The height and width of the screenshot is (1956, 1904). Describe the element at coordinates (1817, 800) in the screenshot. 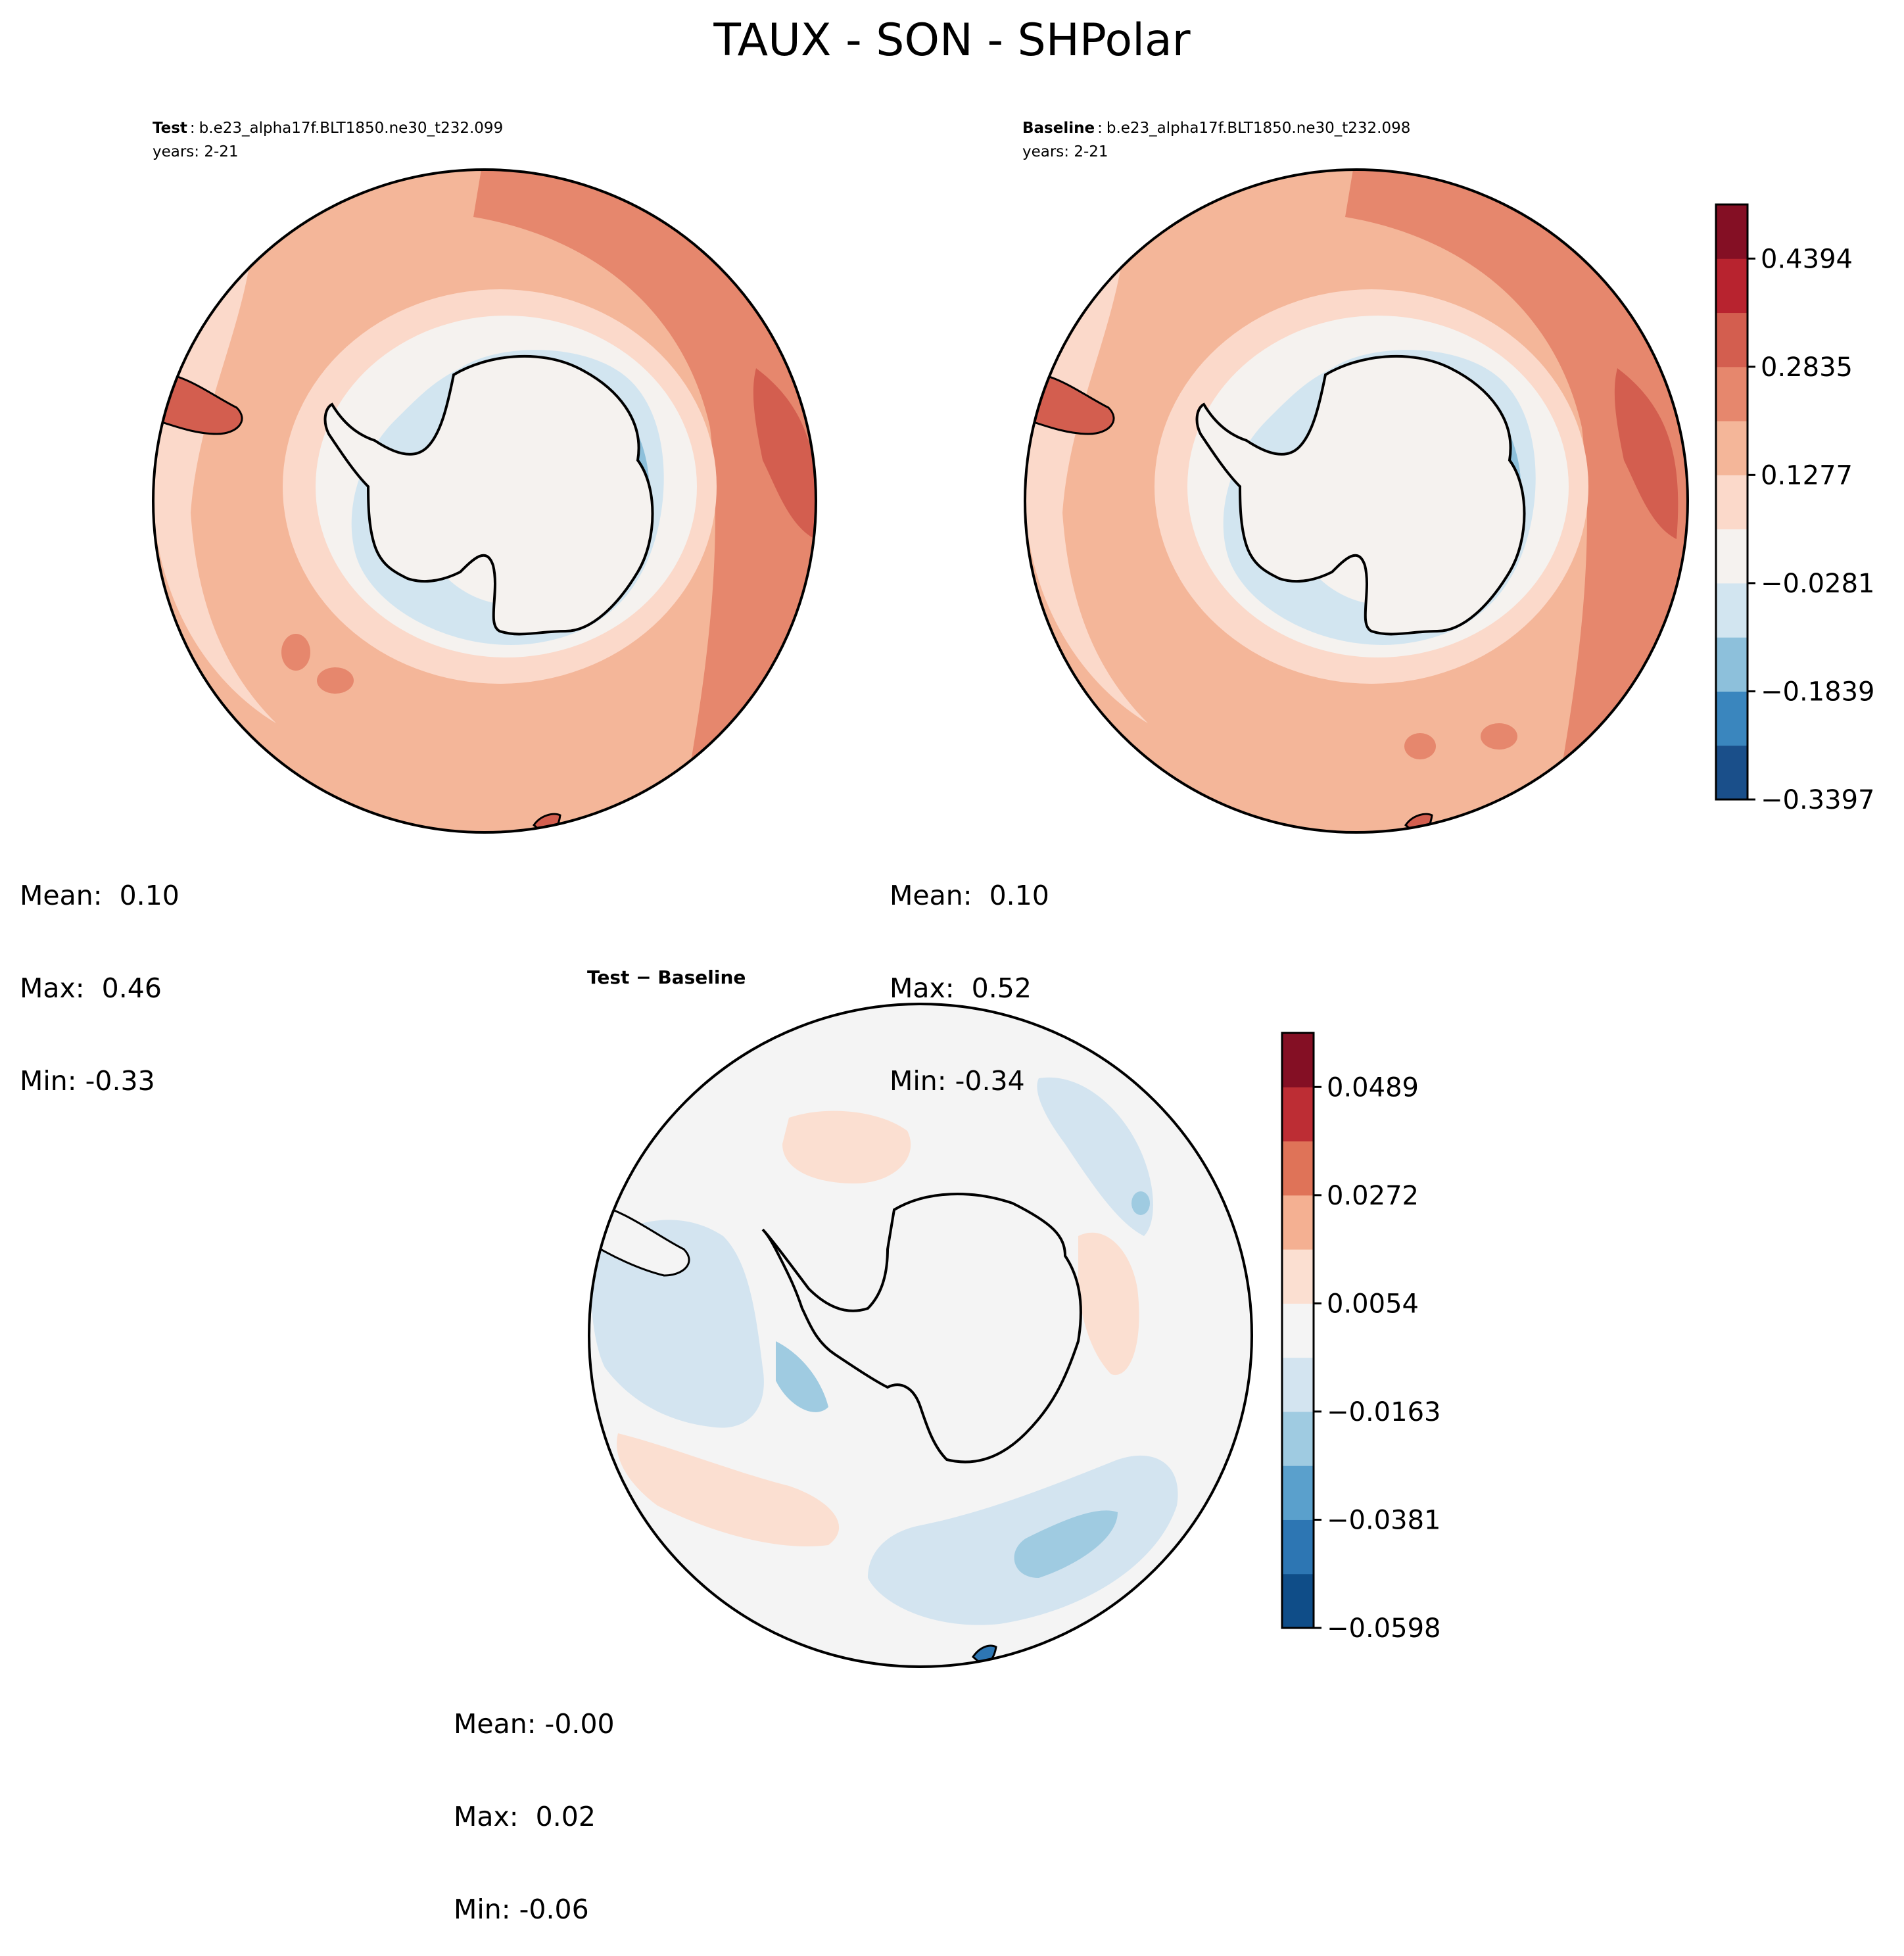

I see `colorbar-main-tick-label: −0.3397` at that location.